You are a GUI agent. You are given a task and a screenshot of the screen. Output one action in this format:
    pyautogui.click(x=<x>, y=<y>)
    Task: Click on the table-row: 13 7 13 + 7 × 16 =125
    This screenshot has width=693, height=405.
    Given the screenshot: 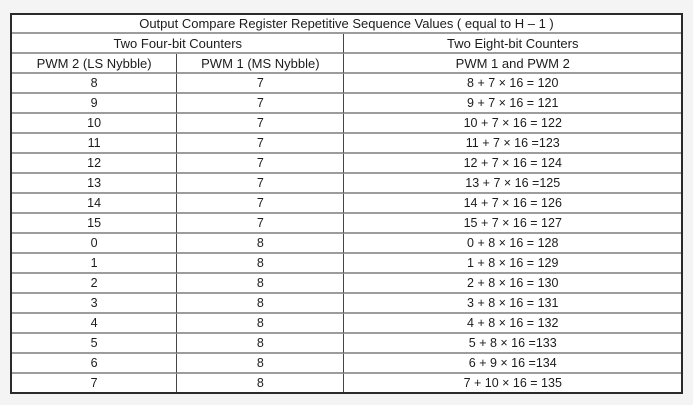 What is the action you would take?
    pyautogui.click(x=346, y=184)
    